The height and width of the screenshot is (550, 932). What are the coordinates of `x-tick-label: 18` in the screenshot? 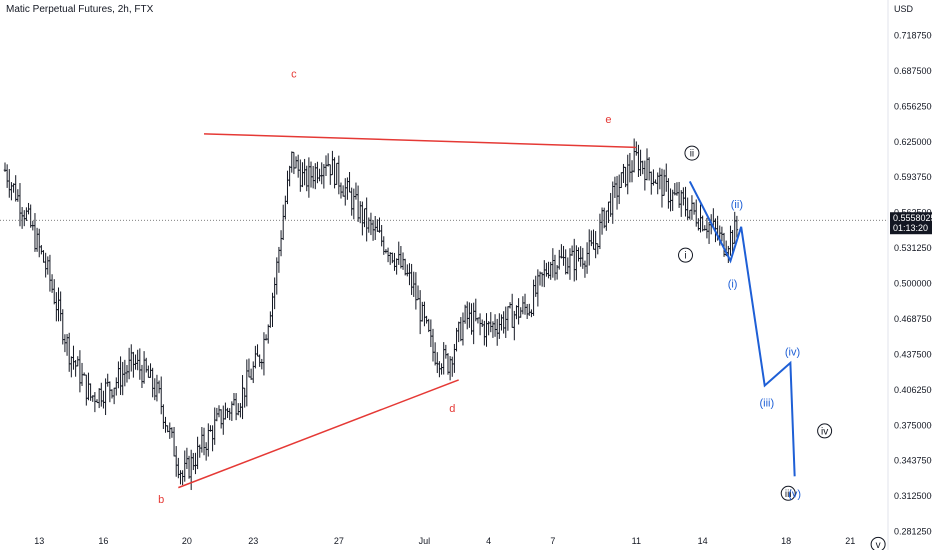 It's located at (786, 541).